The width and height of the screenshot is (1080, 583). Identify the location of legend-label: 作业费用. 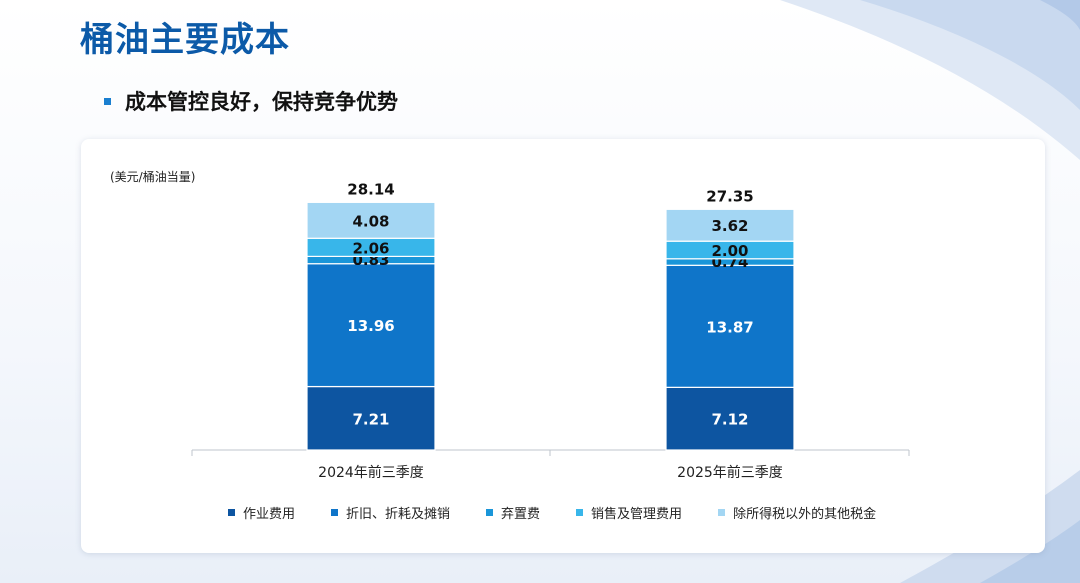
(269, 514).